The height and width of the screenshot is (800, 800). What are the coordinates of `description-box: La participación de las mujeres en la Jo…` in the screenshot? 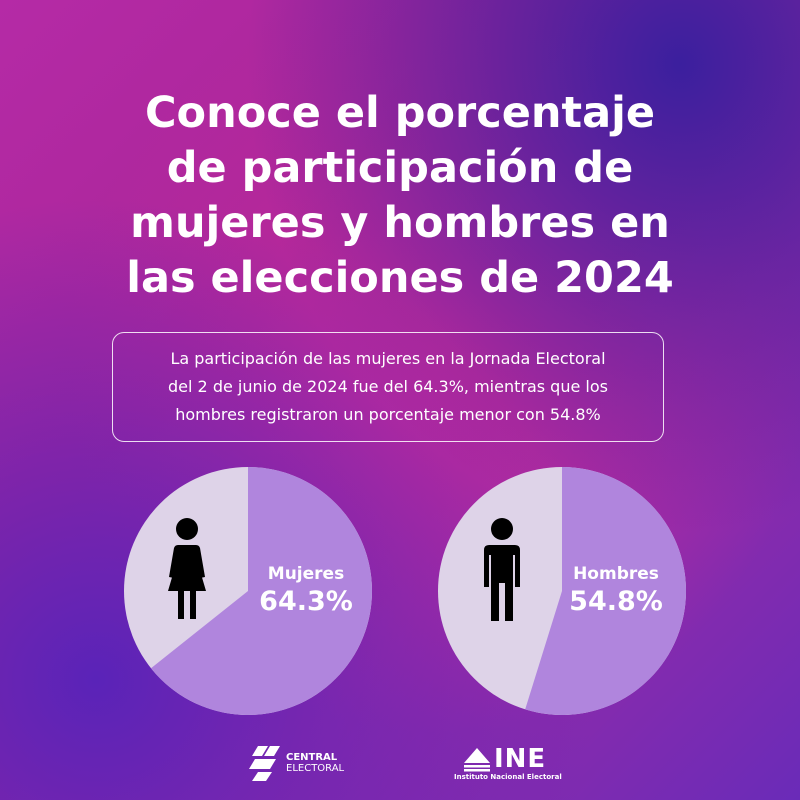 It's located at (388, 387).